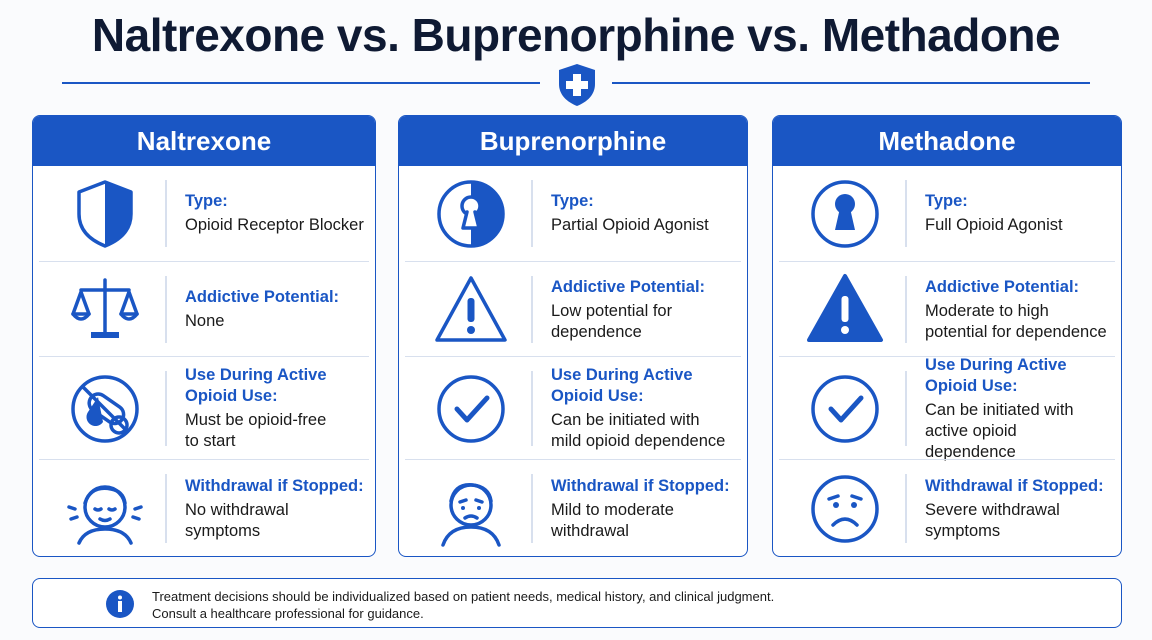  What do you see at coordinates (992, 509) in the screenshot?
I see `row-value: Severe withdrawal` at bounding box center [992, 509].